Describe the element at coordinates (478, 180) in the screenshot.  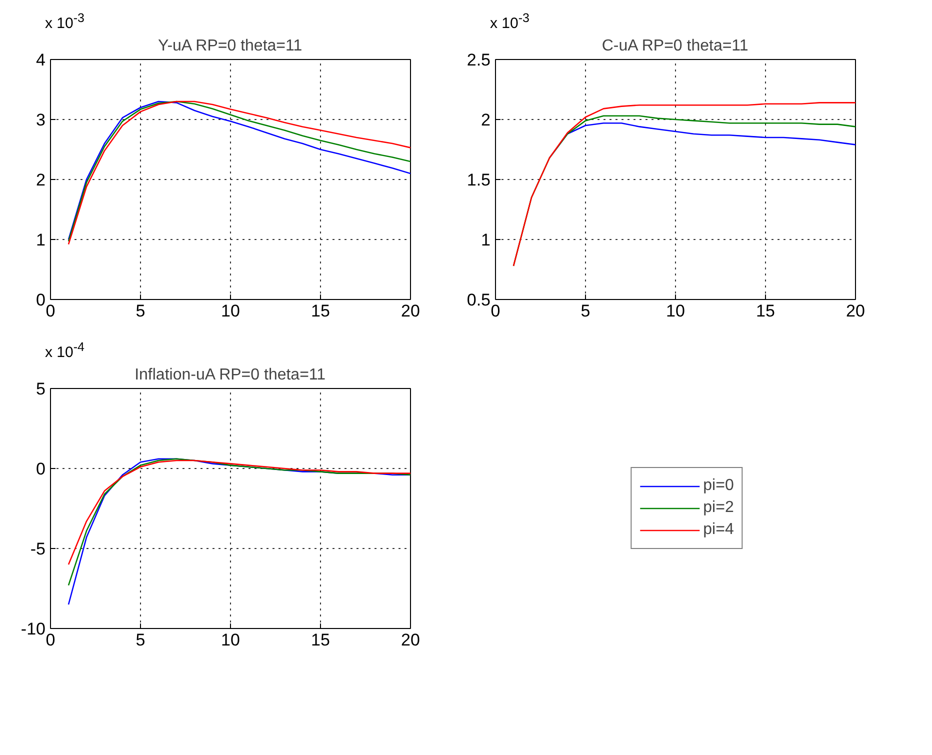
I see `y-tick-label: 1.5` at that location.